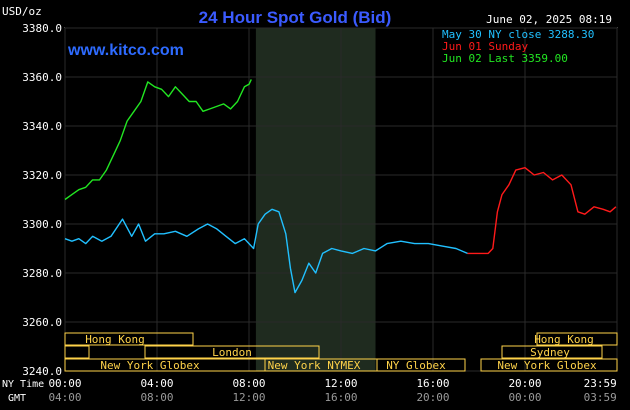  I want to click on session-ny-nymex: New York NYMEX, so click(314, 365).